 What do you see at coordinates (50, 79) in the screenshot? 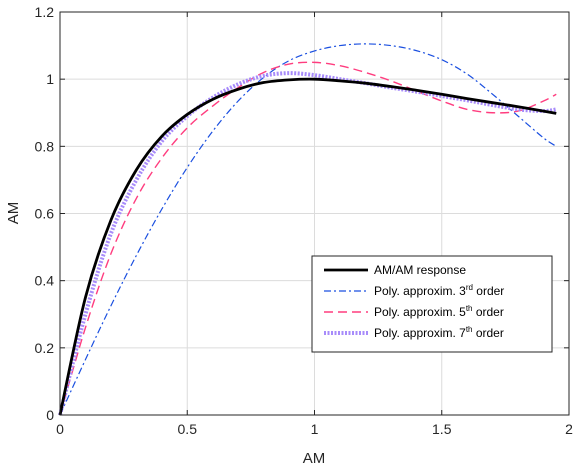
I see `y-tick-label: 1` at bounding box center [50, 79].